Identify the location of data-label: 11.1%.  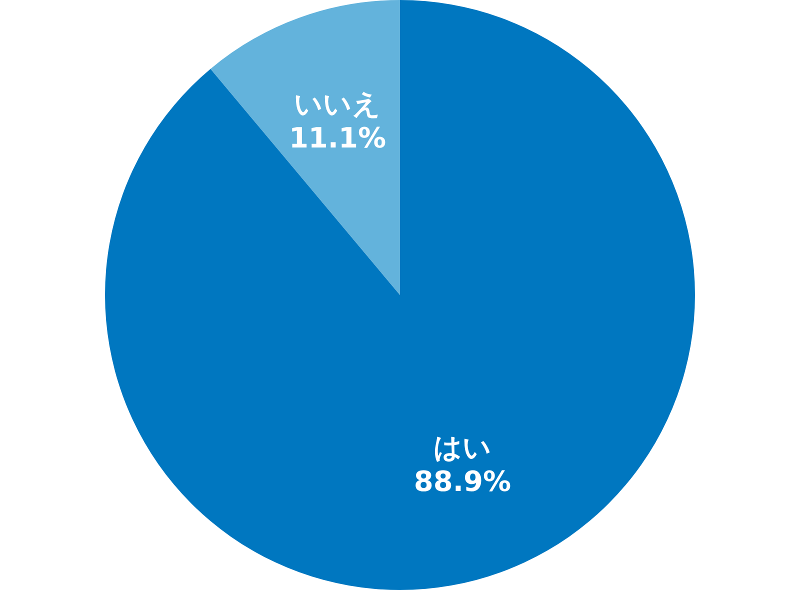
(337, 137).